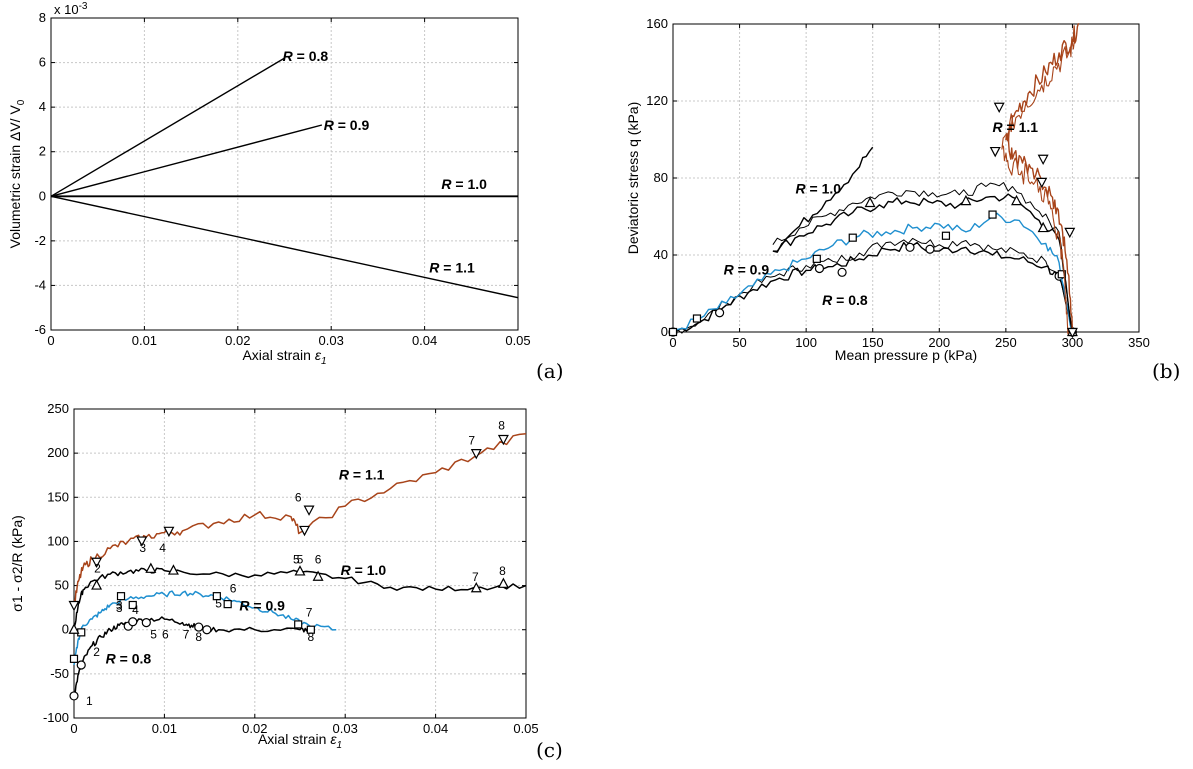 The height and width of the screenshot is (769, 1193). Describe the element at coordinates (96, 652) in the screenshot. I see `point-number-label: 2` at that location.